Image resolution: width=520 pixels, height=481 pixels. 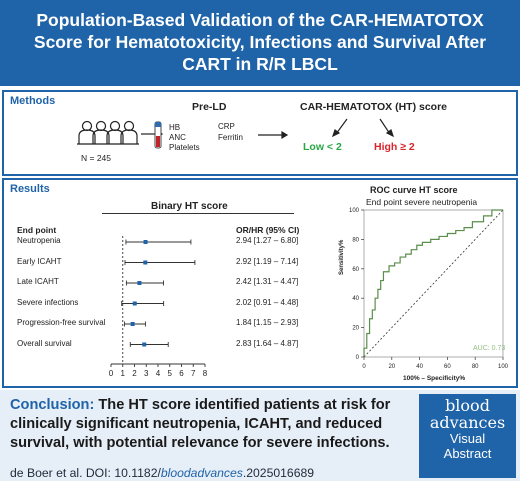 What do you see at coordinates (267, 322) in the screenshot?
I see `estimate-text: 1.84 [1.15 – 2.93]` at bounding box center [267, 322].